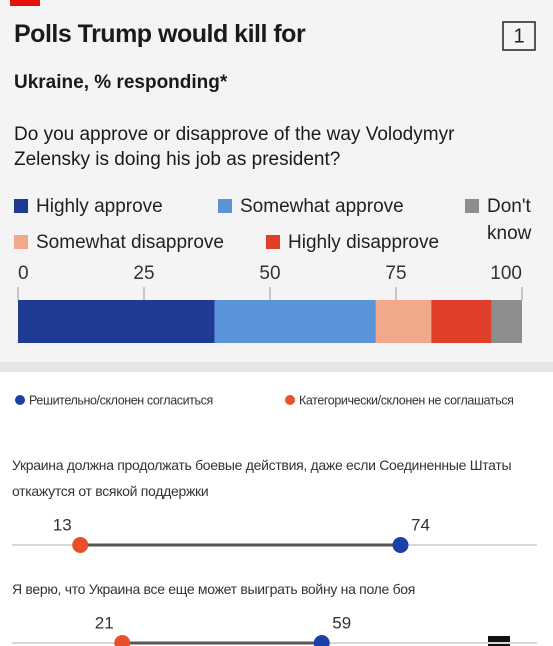 The height and width of the screenshot is (646, 553). Describe the element at coordinates (341, 622) in the screenshot. I see `value-label: 59` at that location.